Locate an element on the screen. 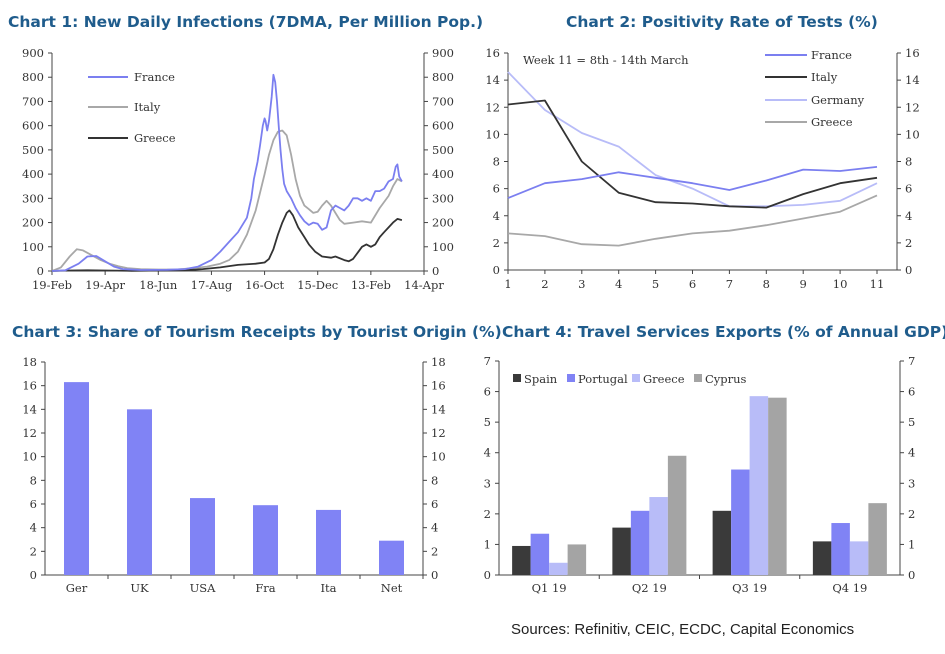  chart1-ytick-label-left: 400 is located at coordinates (33, 174).